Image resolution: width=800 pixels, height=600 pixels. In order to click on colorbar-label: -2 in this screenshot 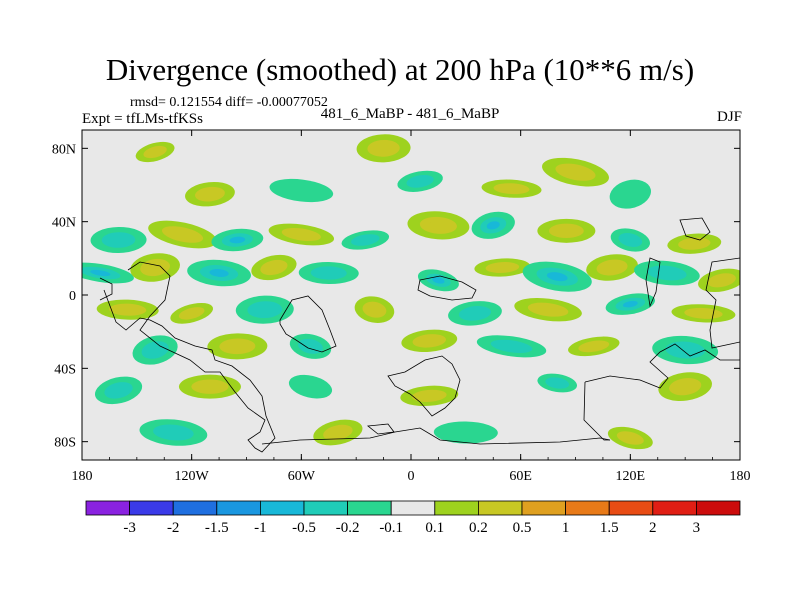, I will do `click(173, 528)`.